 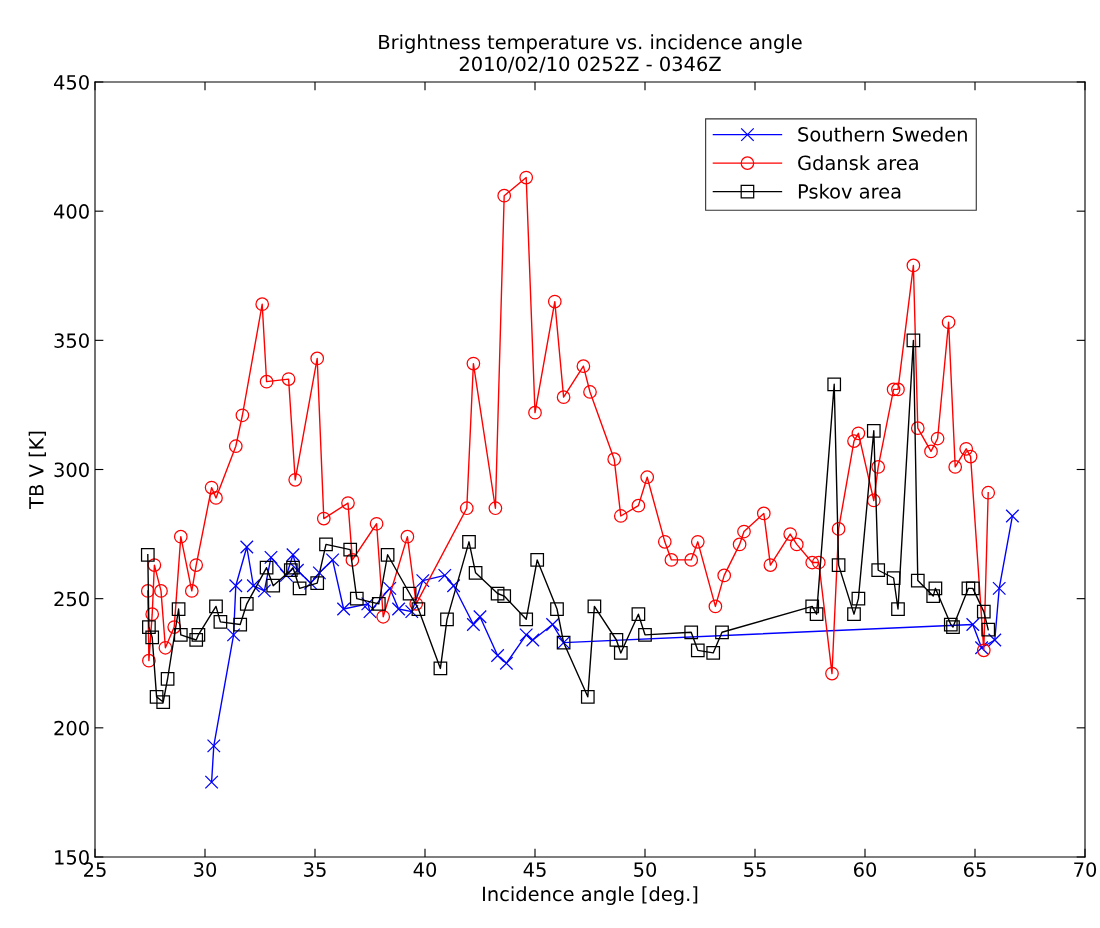 I want to click on legend-label: Gdansk area, so click(x=858, y=163).